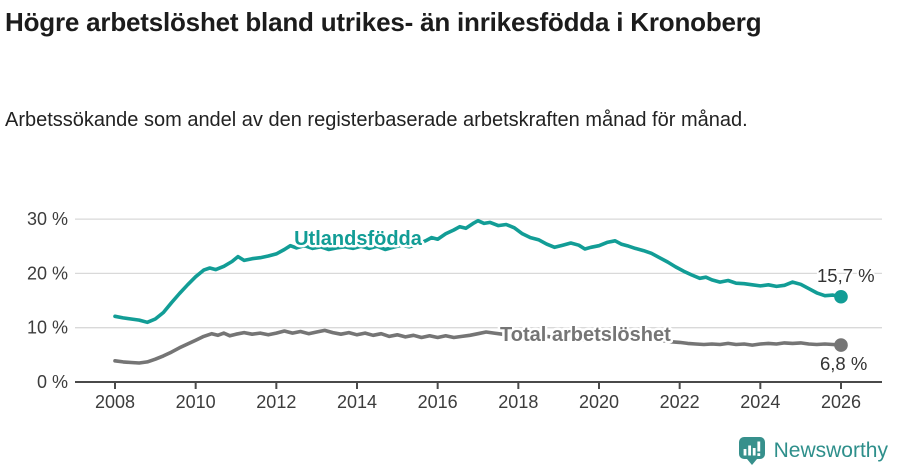 This screenshot has width=900, height=474. What do you see at coordinates (47, 219) in the screenshot?
I see `y-tick-label-30: 30 %` at bounding box center [47, 219].